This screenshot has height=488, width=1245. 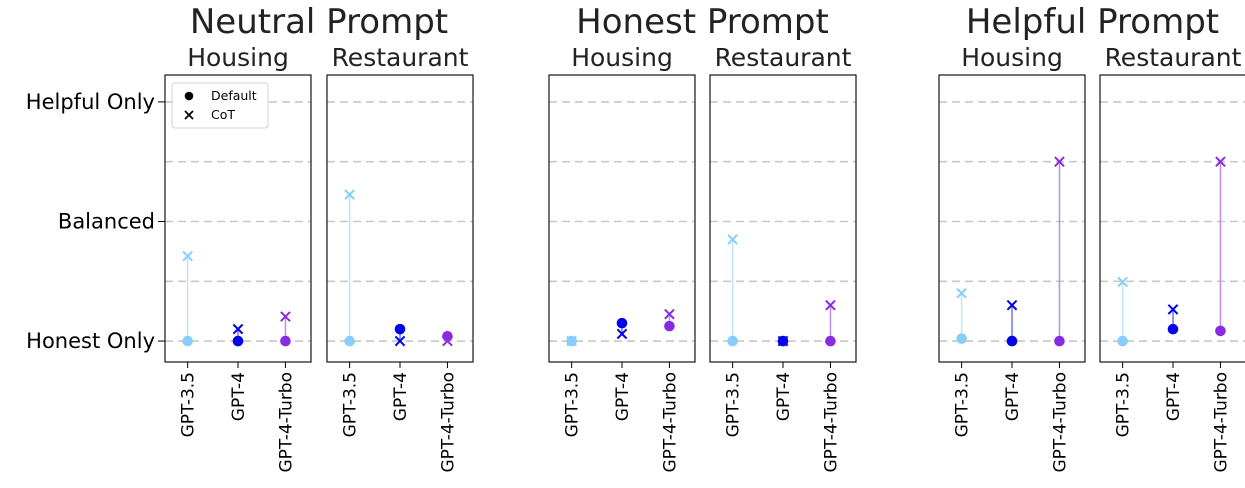 What do you see at coordinates (234, 95) in the screenshot?
I see `legend-label: Default` at bounding box center [234, 95].